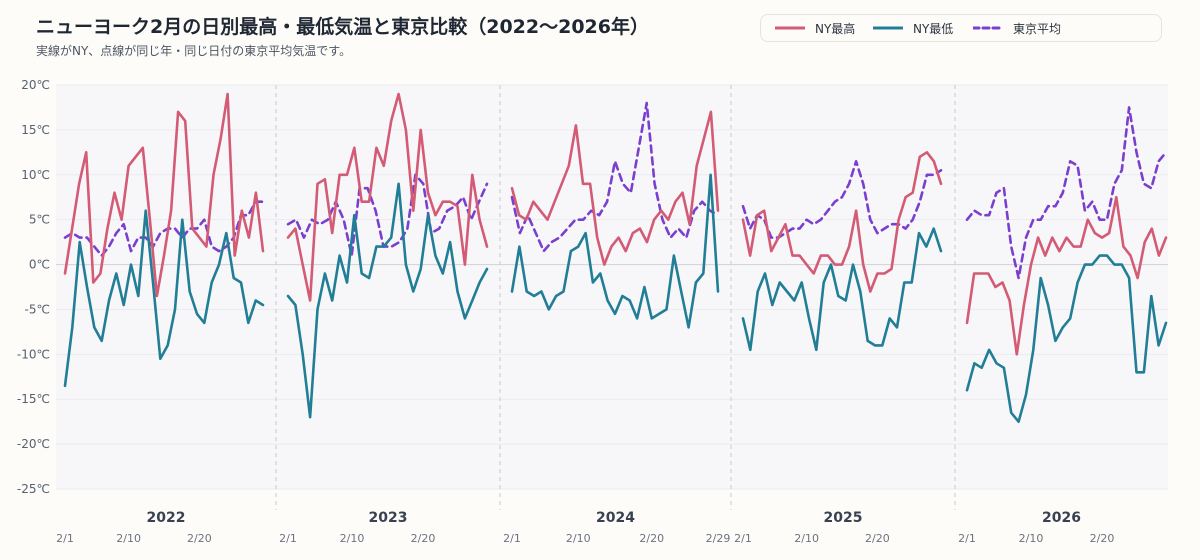  I want to click on panel-bg-2024, so click(615, 287).